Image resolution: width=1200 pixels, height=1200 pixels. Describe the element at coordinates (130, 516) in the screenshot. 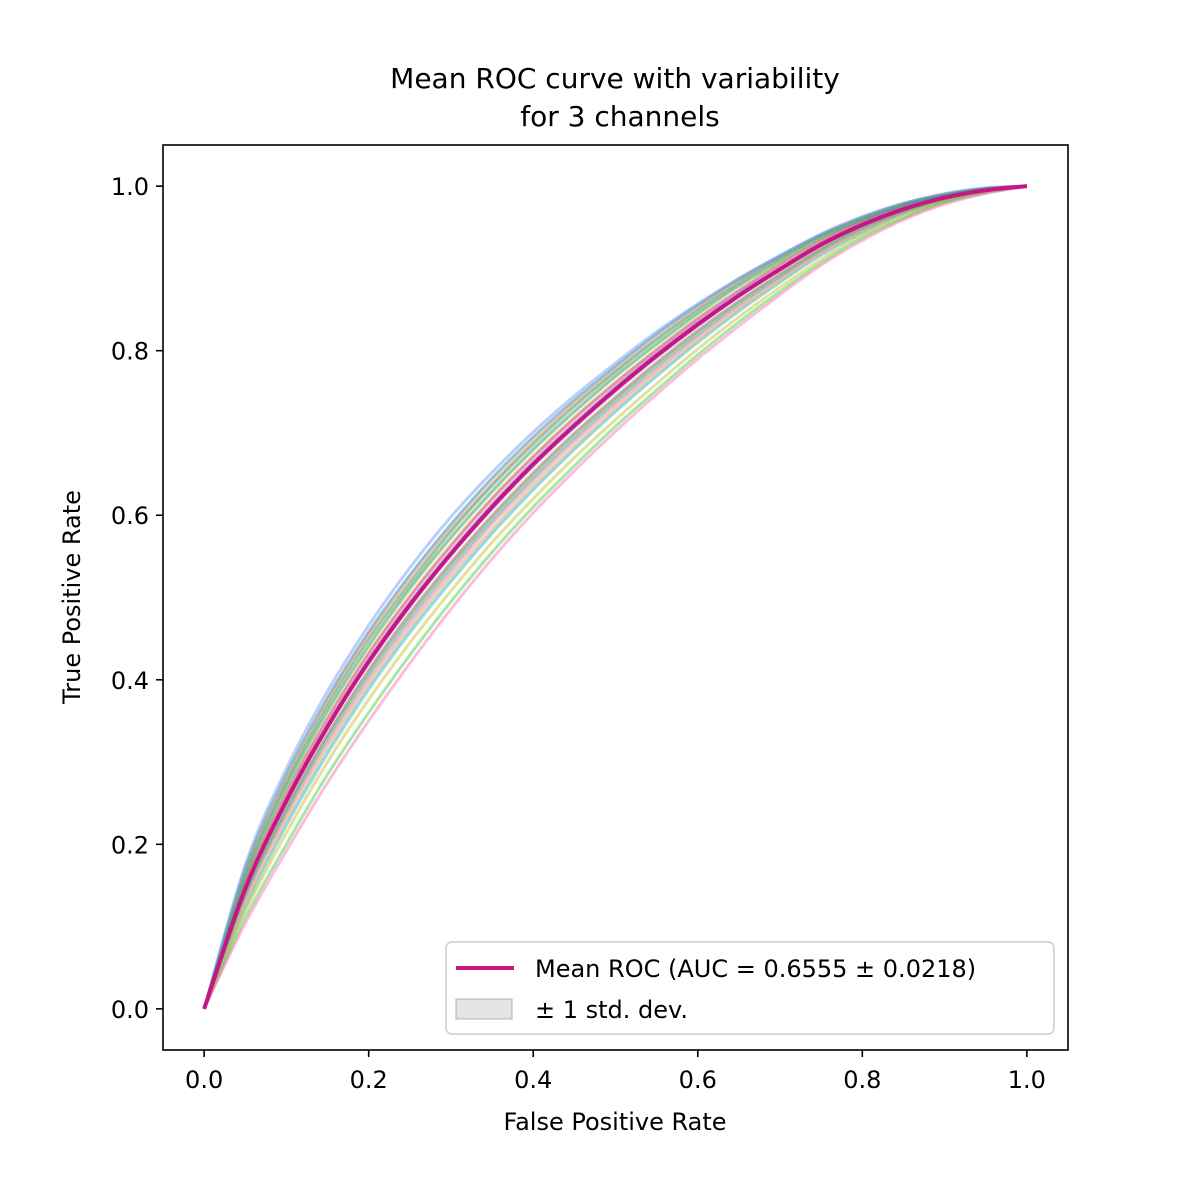

I see `y-tick-label: 0.6` at that location.